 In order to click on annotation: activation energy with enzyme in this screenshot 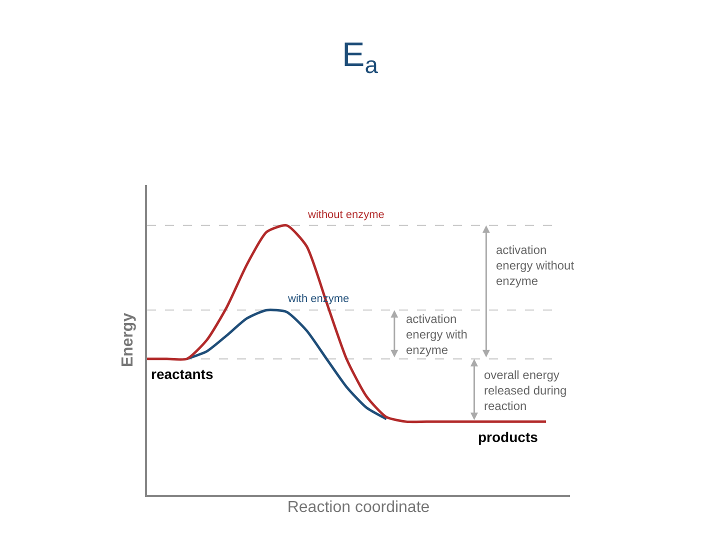, I will do `click(437, 335)`.